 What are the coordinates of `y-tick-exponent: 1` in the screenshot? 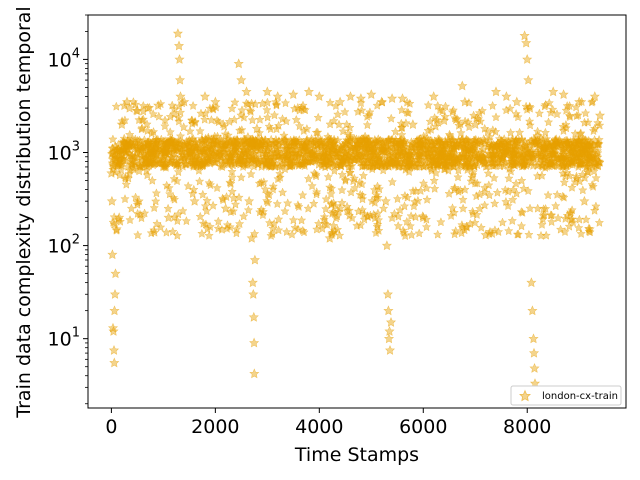 It's located at (76, 333).